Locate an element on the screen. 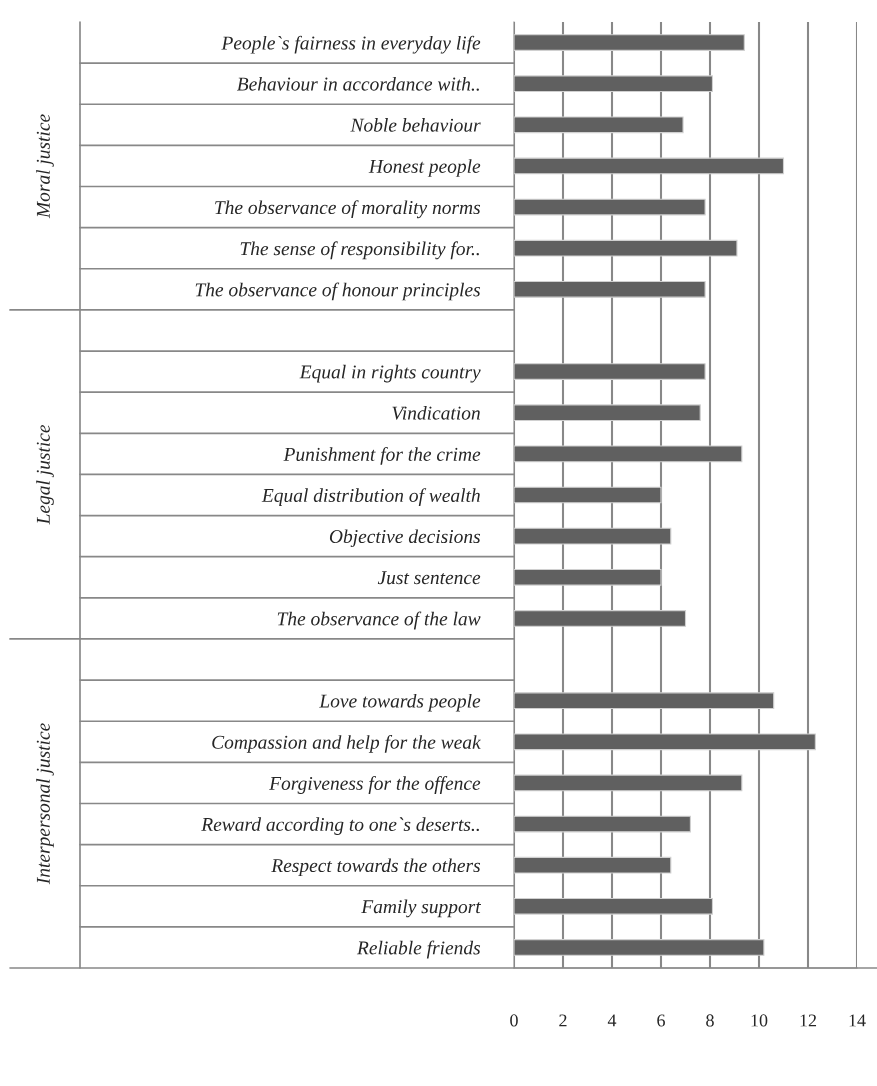 This screenshot has height=1086, width=877. x-tick-label: 12 is located at coordinates (808, 1020).